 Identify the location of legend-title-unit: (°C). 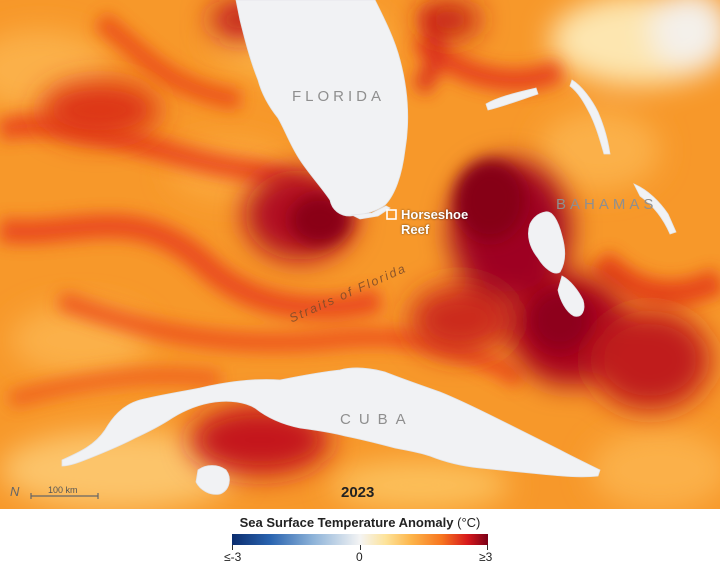
(469, 522).